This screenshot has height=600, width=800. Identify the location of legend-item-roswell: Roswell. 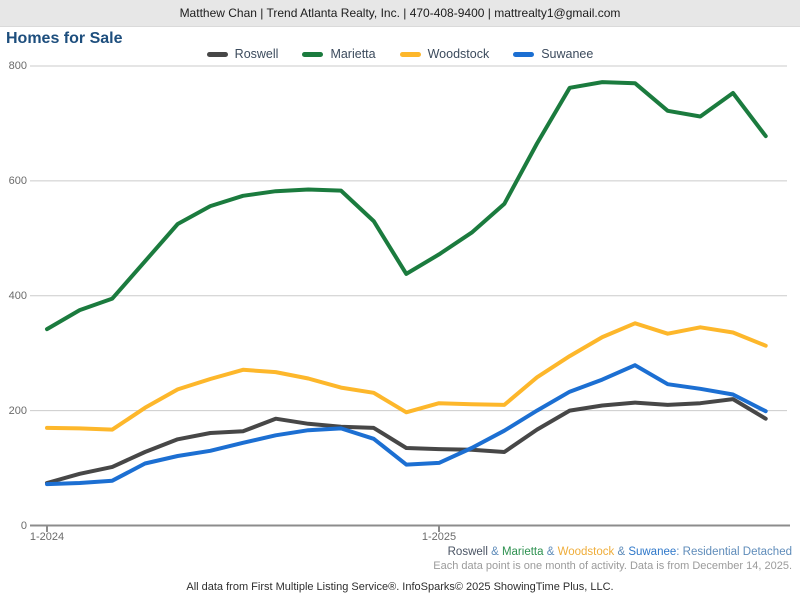
(242, 54).